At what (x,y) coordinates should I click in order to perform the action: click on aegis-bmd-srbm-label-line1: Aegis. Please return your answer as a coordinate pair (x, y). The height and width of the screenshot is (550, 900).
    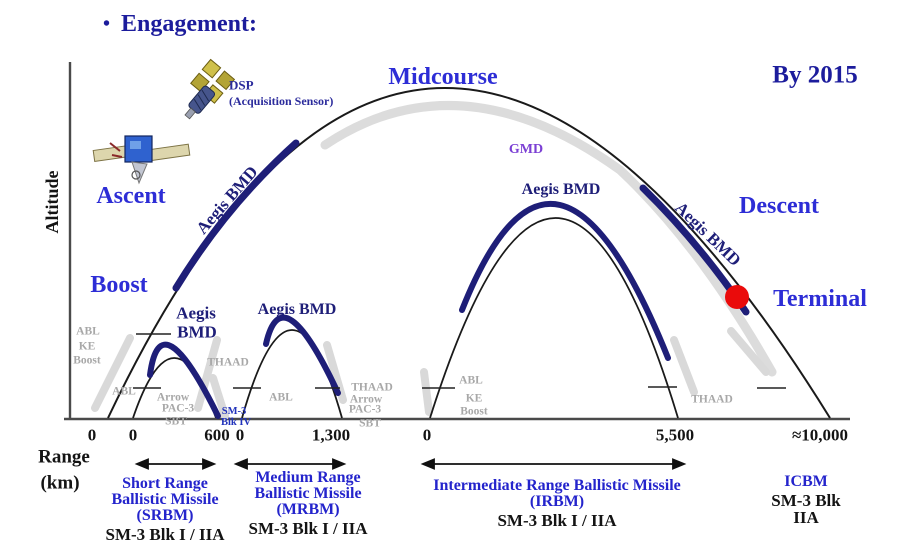
    Looking at the image, I should click on (196, 313).